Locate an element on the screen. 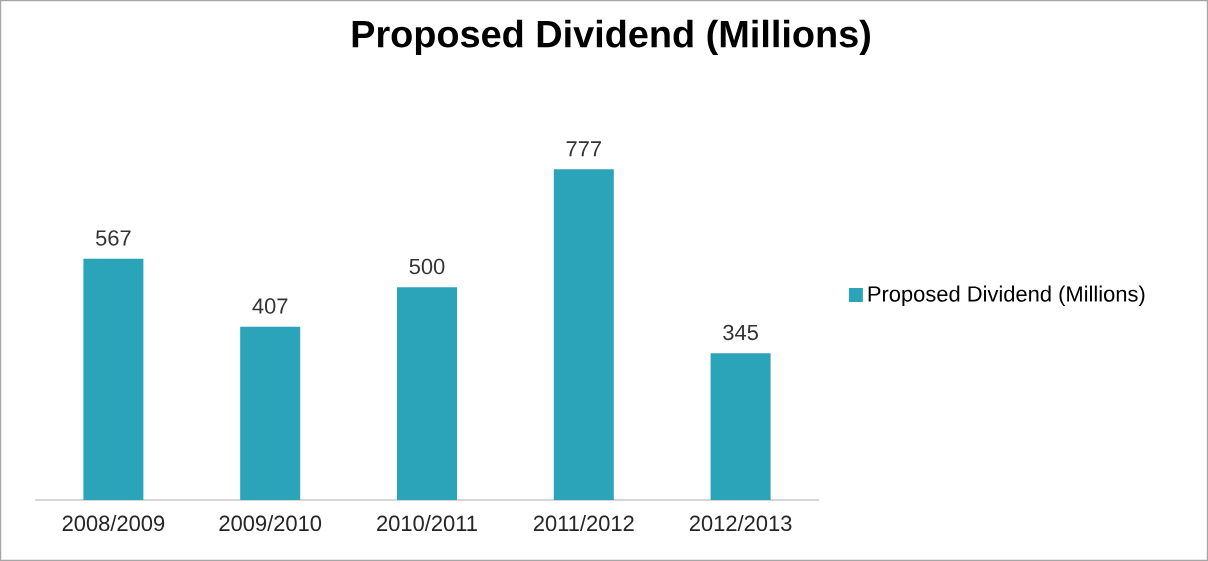 This screenshot has width=1208, height=561. data-label: 567 is located at coordinates (113, 238).